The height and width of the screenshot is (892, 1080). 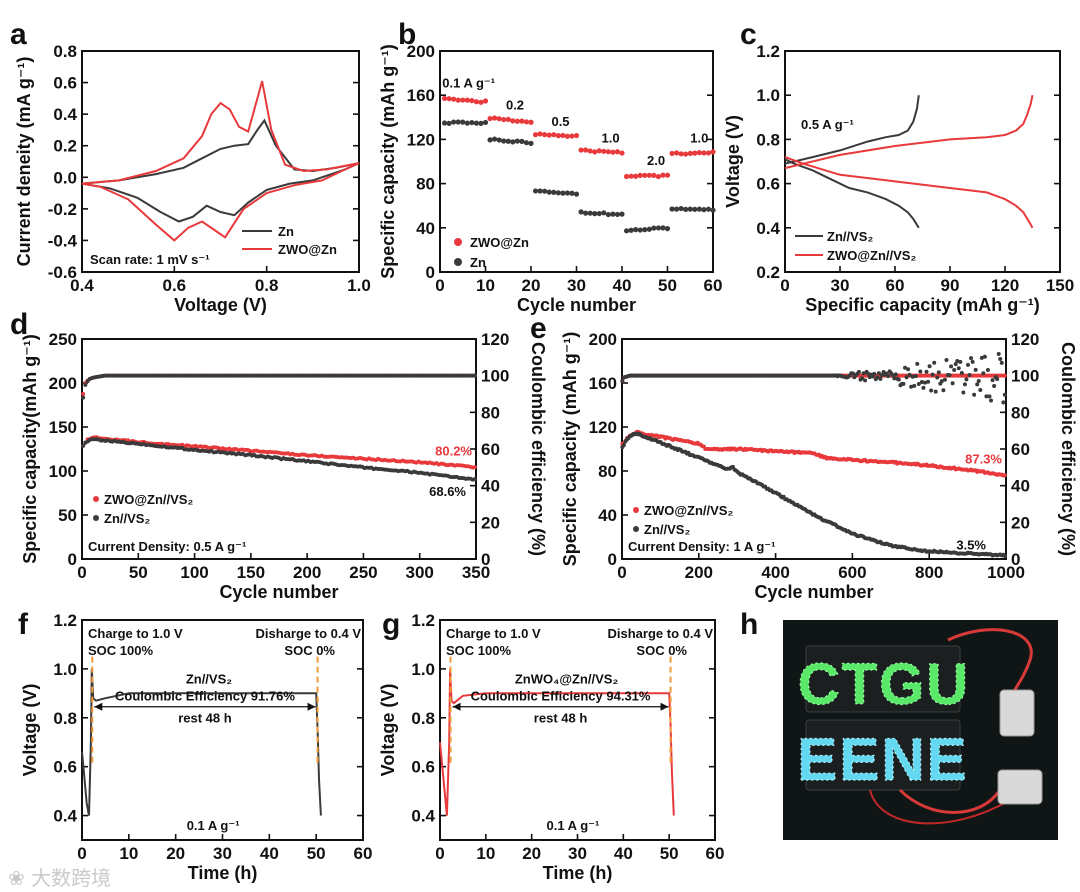 I want to click on y-tick-label: 160, so click(x=421, y=95).